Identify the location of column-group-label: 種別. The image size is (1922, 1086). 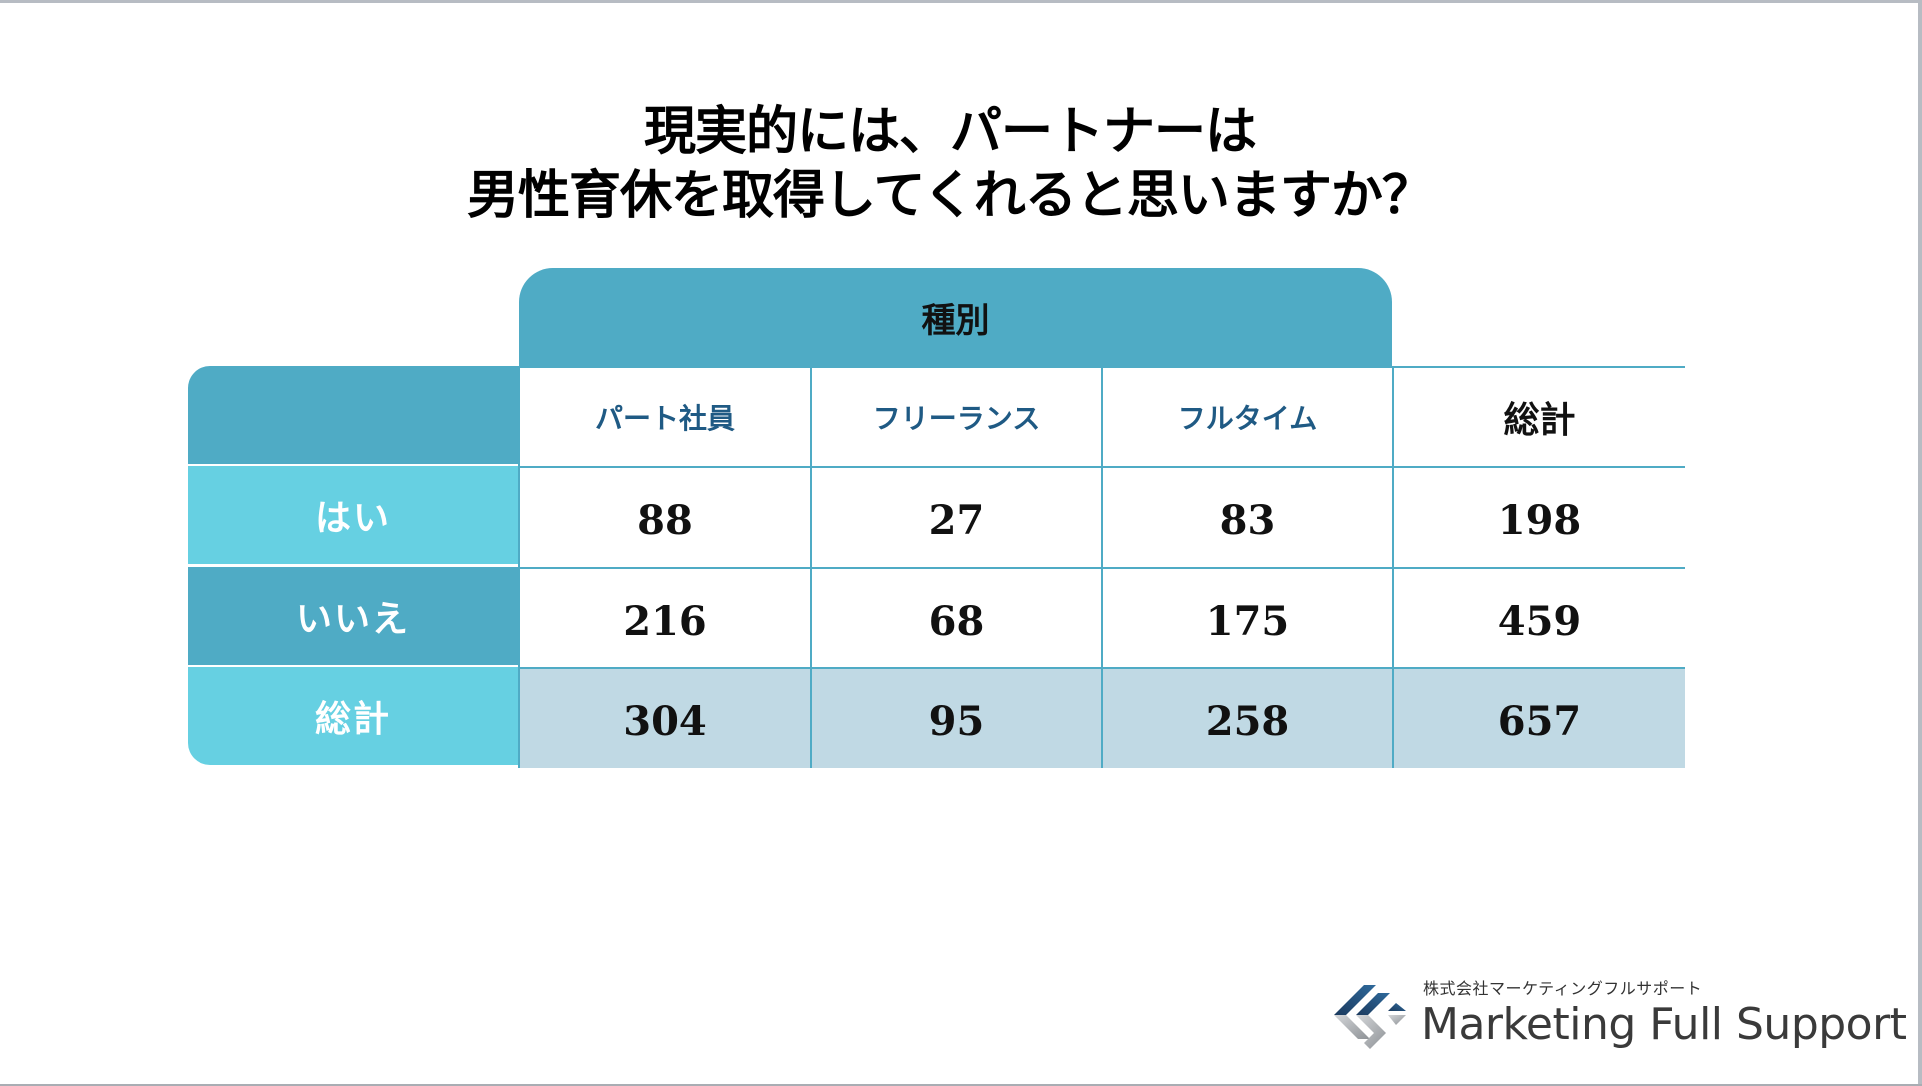
(955, 321).